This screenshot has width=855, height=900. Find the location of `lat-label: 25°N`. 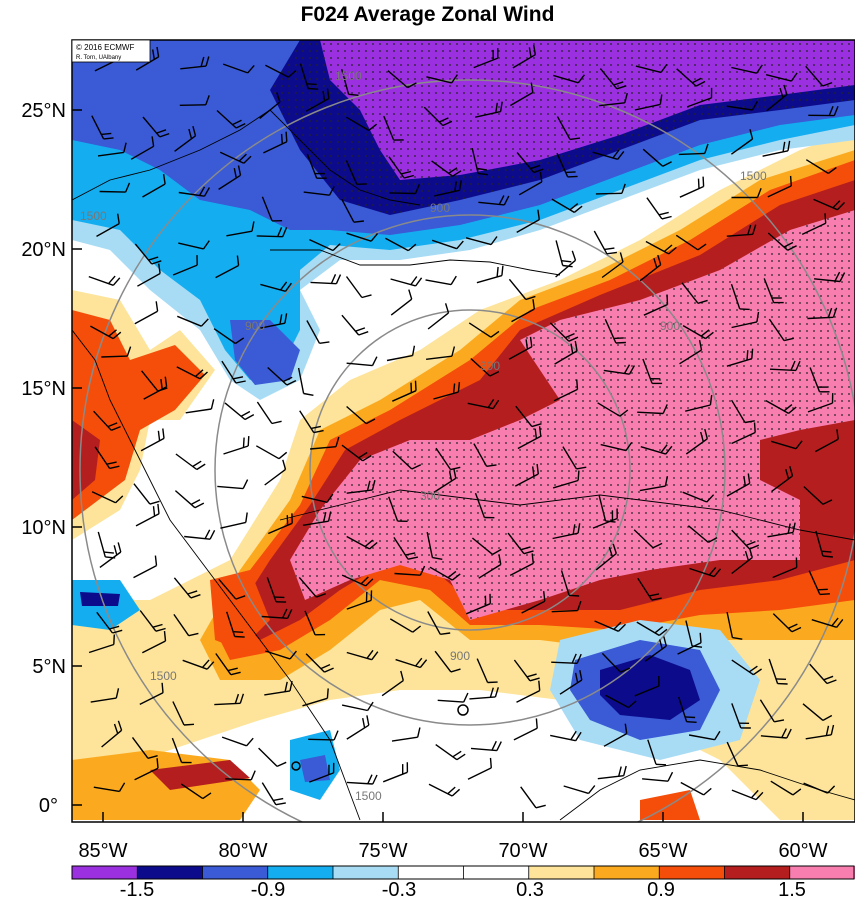

lat-label: 25°N is located at coordinates (43, 111).